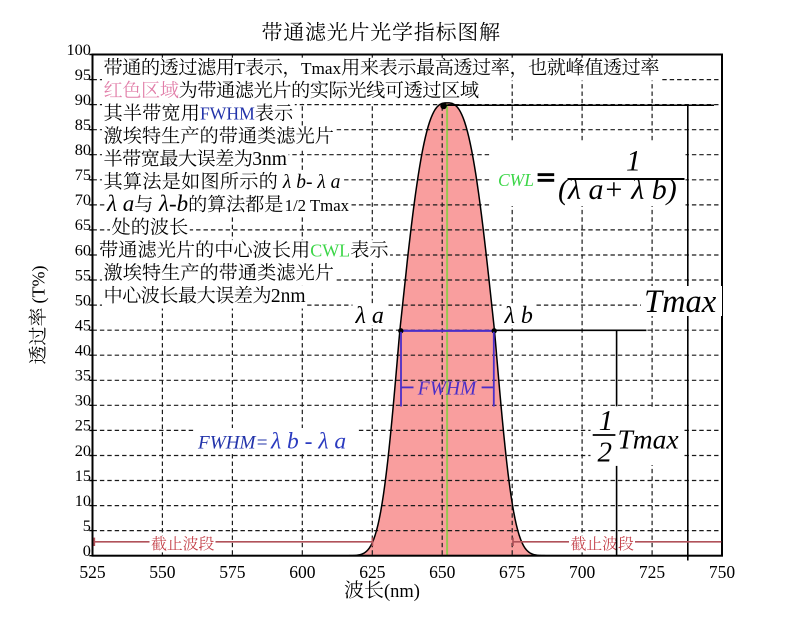 This screenshot has width=801, height=618. Describe the element at coordinates (83, 174) in the screenshot. I see `svg-text: 75` at that location.